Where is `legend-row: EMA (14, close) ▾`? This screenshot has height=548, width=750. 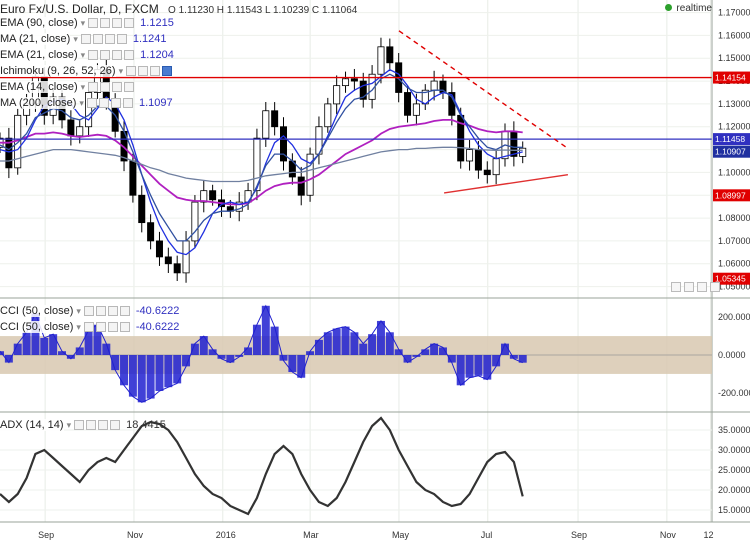
legend-row: EMA (14, close) ▾ is located at coordinates (70, 87).